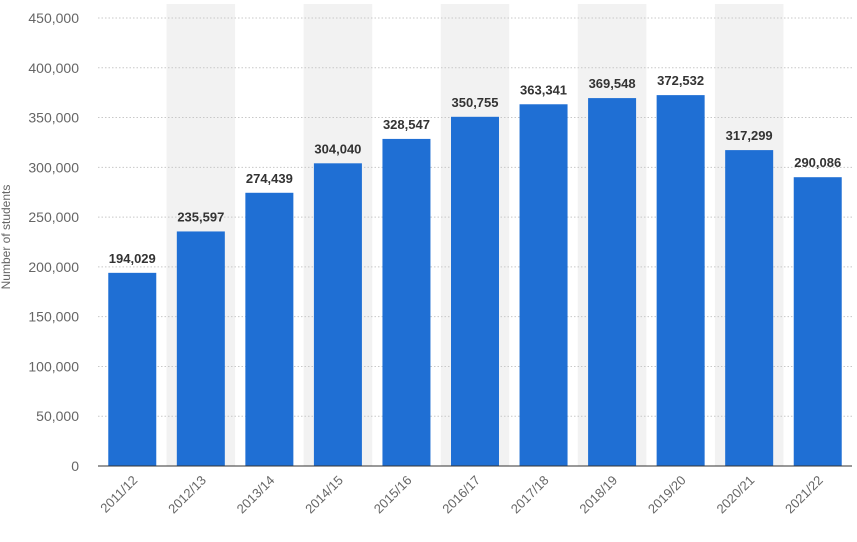 This screenshot has width=857, height=542. I want to click on x-tick-label: 2012/13, so click(187, 495).